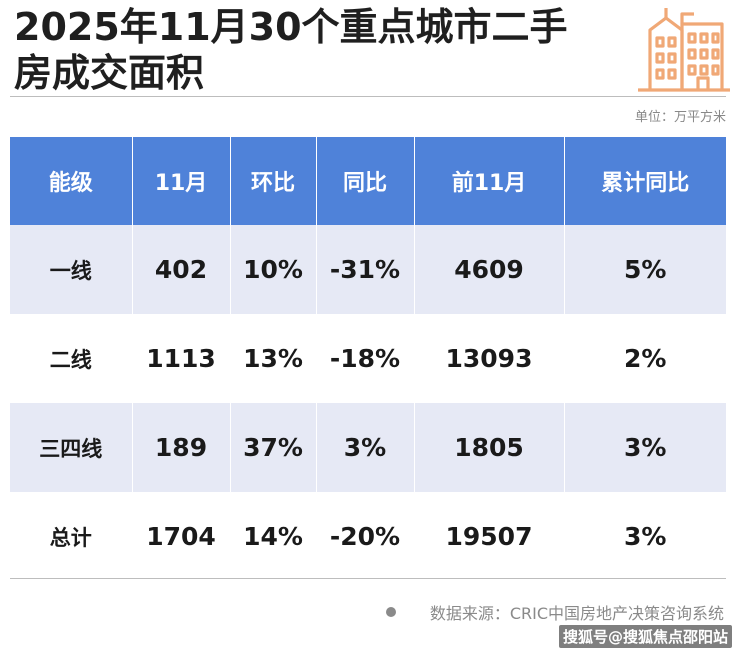 The width and height of the screenshot is (740, 650). I want to click on table-cell: 总计, so click(71, 536).